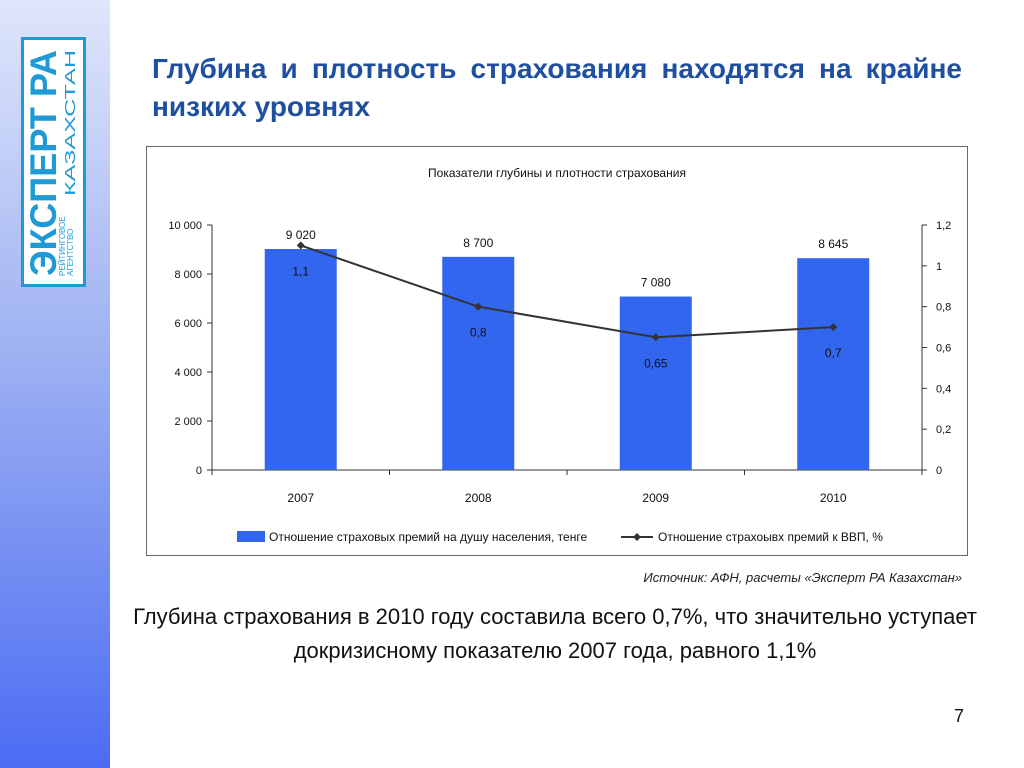  I want to click on line-value-label: 0,65, so click(656, 363).